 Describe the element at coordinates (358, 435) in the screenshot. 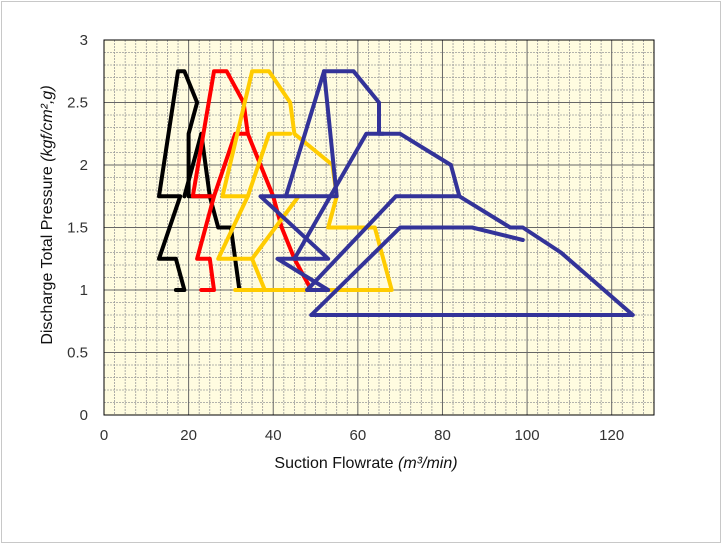

I see `x-tick-label: 60` at that location.